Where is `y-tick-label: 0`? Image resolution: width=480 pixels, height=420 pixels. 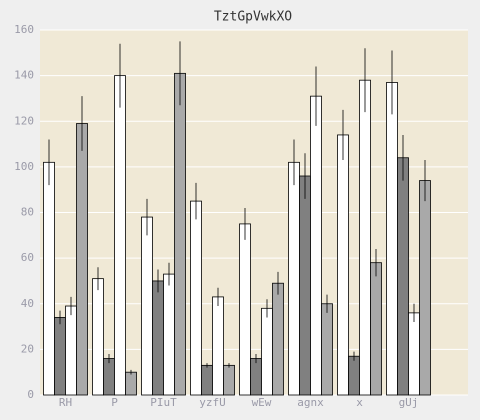 y-tick-label: 0 is located at coordinates (30, 394).